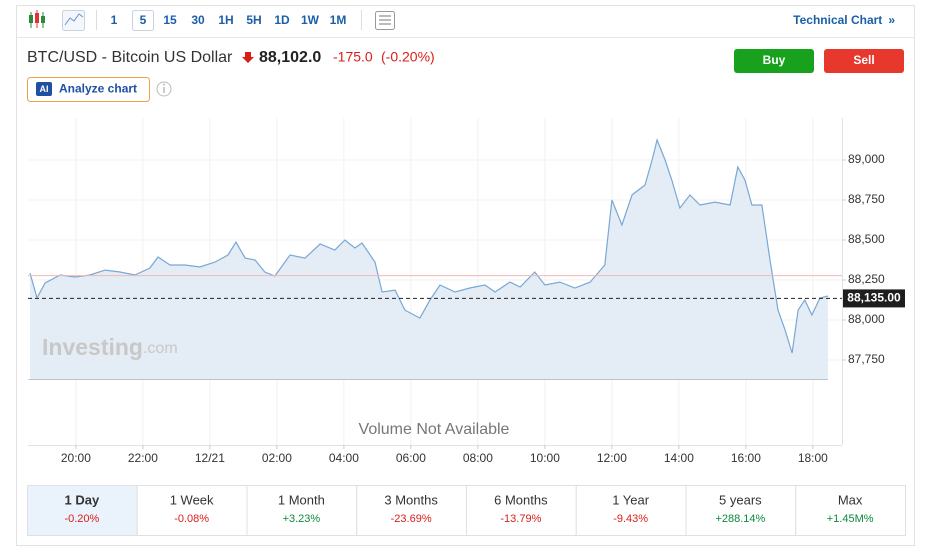 The image size is (927, 557). What do you see at coordinates (631, 499) in the screenshot?
I see `period-label: 1 Year` at bounding box center [631, 499].